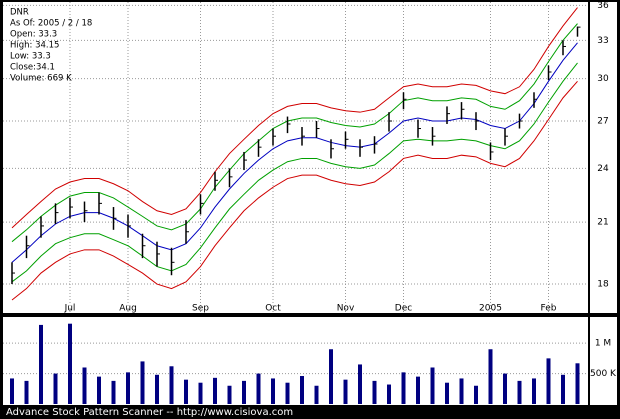 This screenshot has width=620, height=419. Describe the element at coordinates (603, 169) in the screenshot. I see `y-tick-label: 24` at that location.